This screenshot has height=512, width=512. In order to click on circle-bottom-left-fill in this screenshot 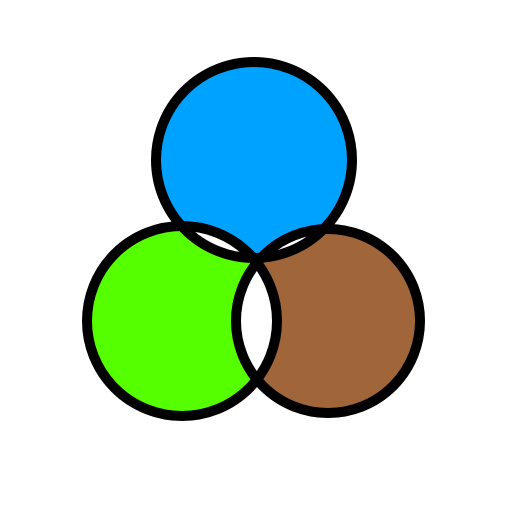, I will do `click(182, 321)`.